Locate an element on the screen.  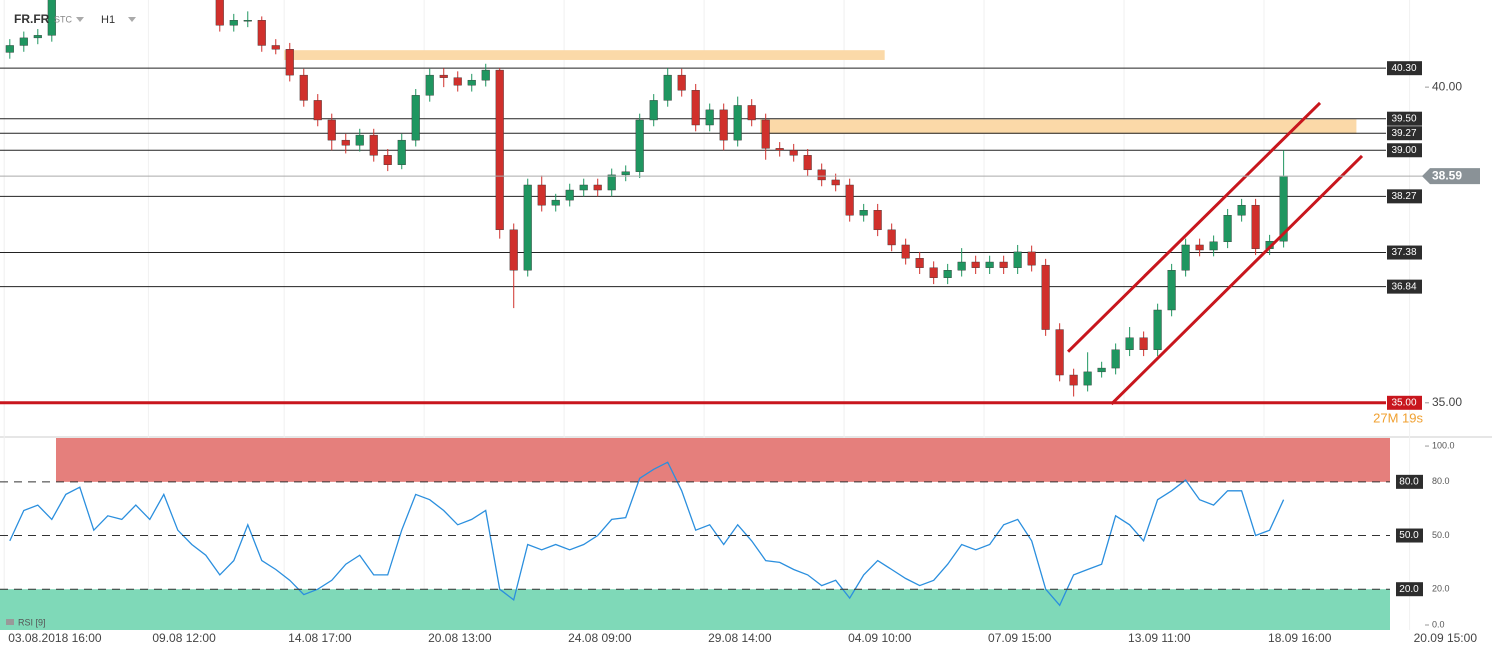
x-tick-label: 04.09 10:00 is located at coordinates (880, 638).